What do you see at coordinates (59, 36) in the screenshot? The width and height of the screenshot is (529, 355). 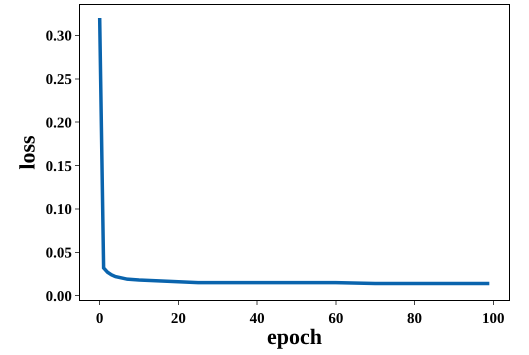 I see `y-tick-label: 0.30` at bounding box center [59, 36].